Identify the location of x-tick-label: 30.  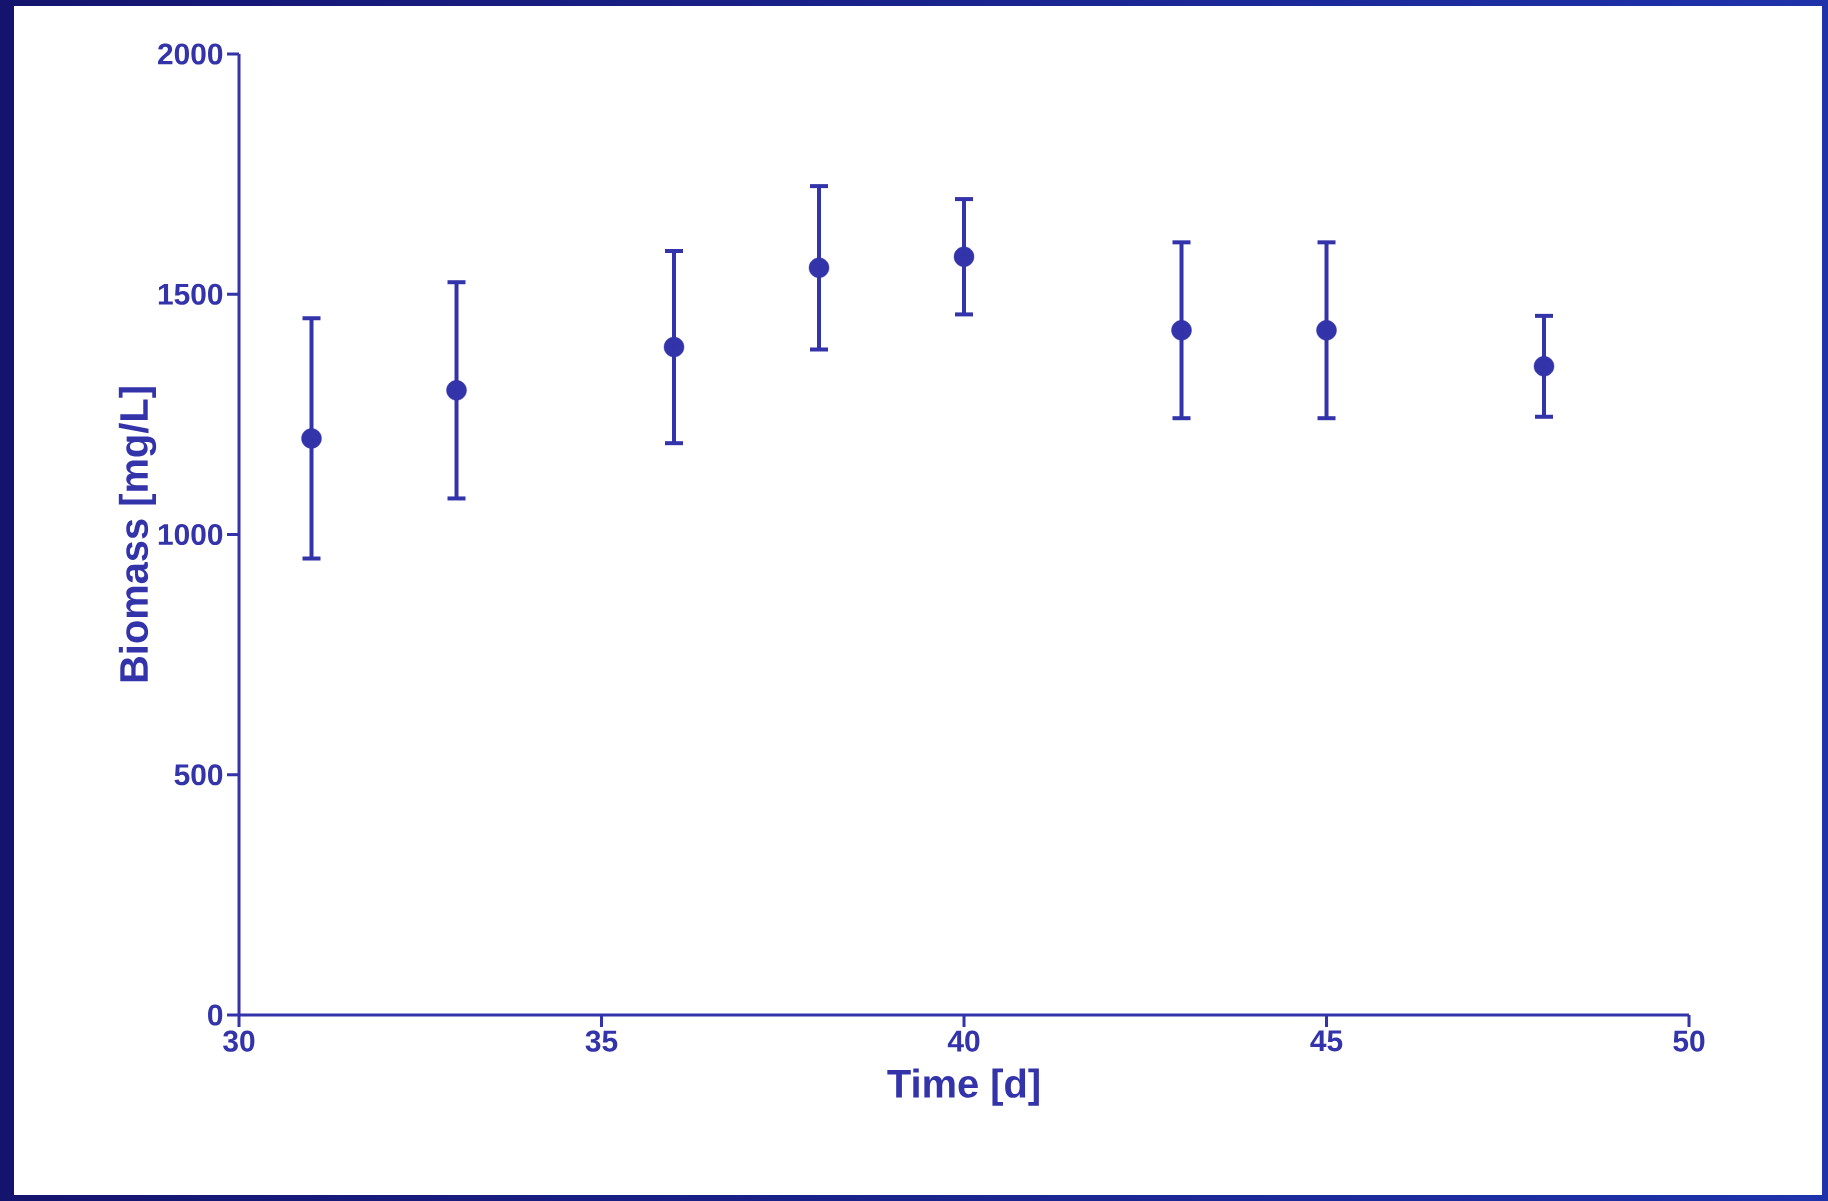
(239, 1041).